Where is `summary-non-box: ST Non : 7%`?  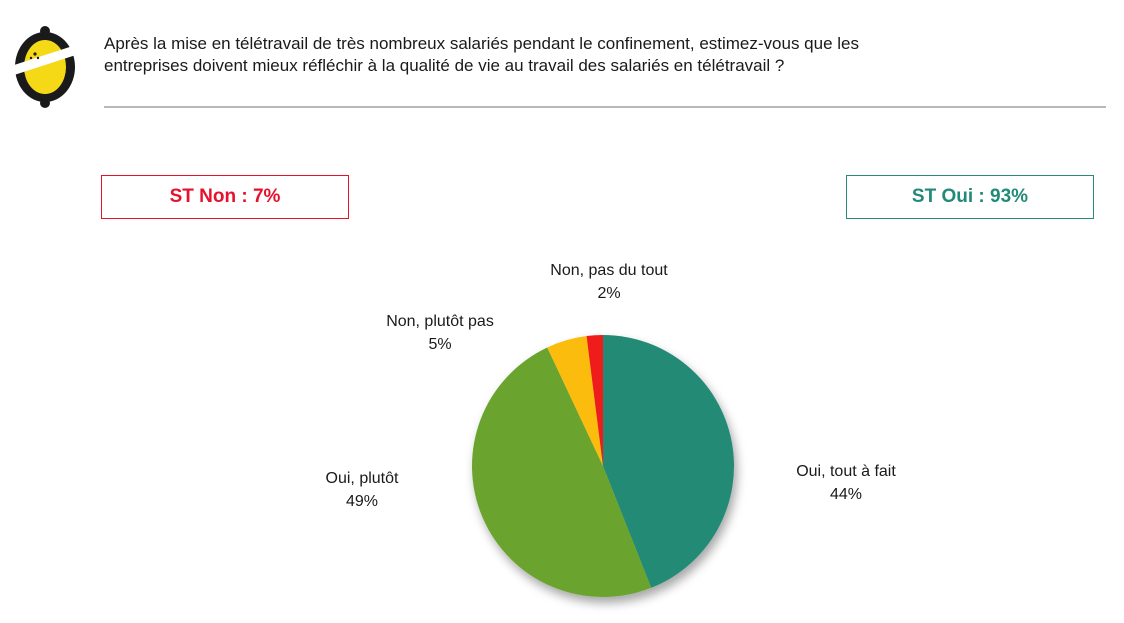
summary-non-box: ST Non : 7% is located at coordinates (225, 197).